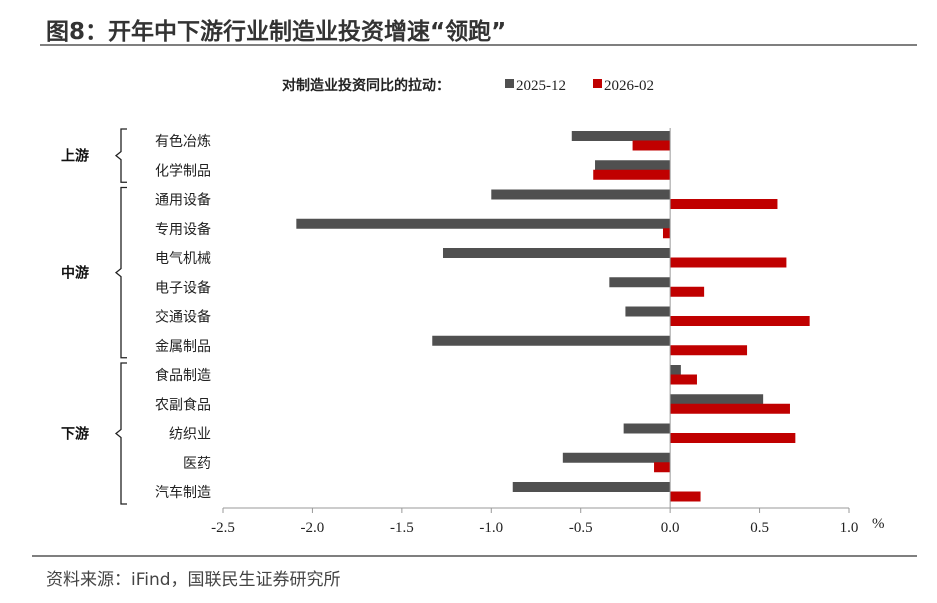 The image size is (937, 603). Describe the element at coordinates (75, 273) in the screenshot. I see `group-label: 中游` at that location.